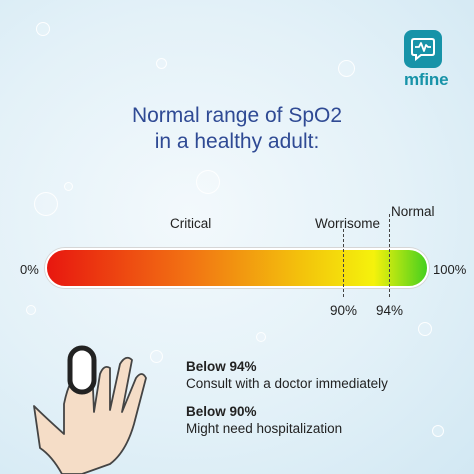 Image resolution: width=474 pixels, height=474 pixels. What do you see at coordinates (191, 223) in the screenshot?
I see `zone-label-critical: Critical` at bounding box center [191, 223].